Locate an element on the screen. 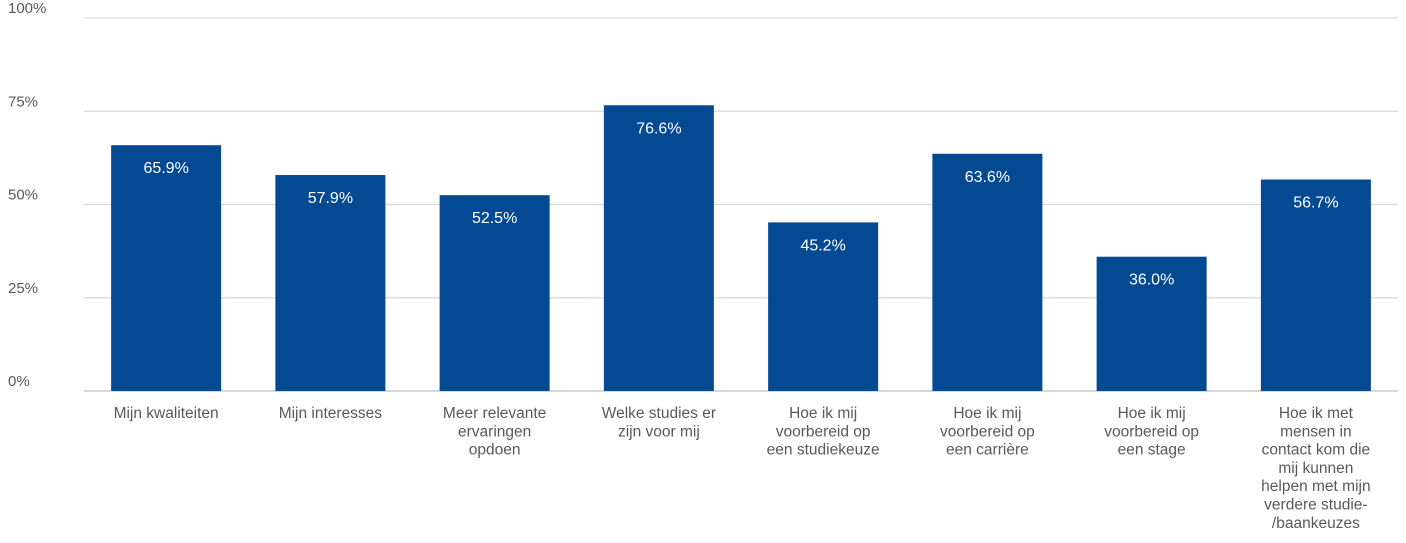 The image size is (1406, 543). y-tick-label: 50% is located at coordinates (23, 195).